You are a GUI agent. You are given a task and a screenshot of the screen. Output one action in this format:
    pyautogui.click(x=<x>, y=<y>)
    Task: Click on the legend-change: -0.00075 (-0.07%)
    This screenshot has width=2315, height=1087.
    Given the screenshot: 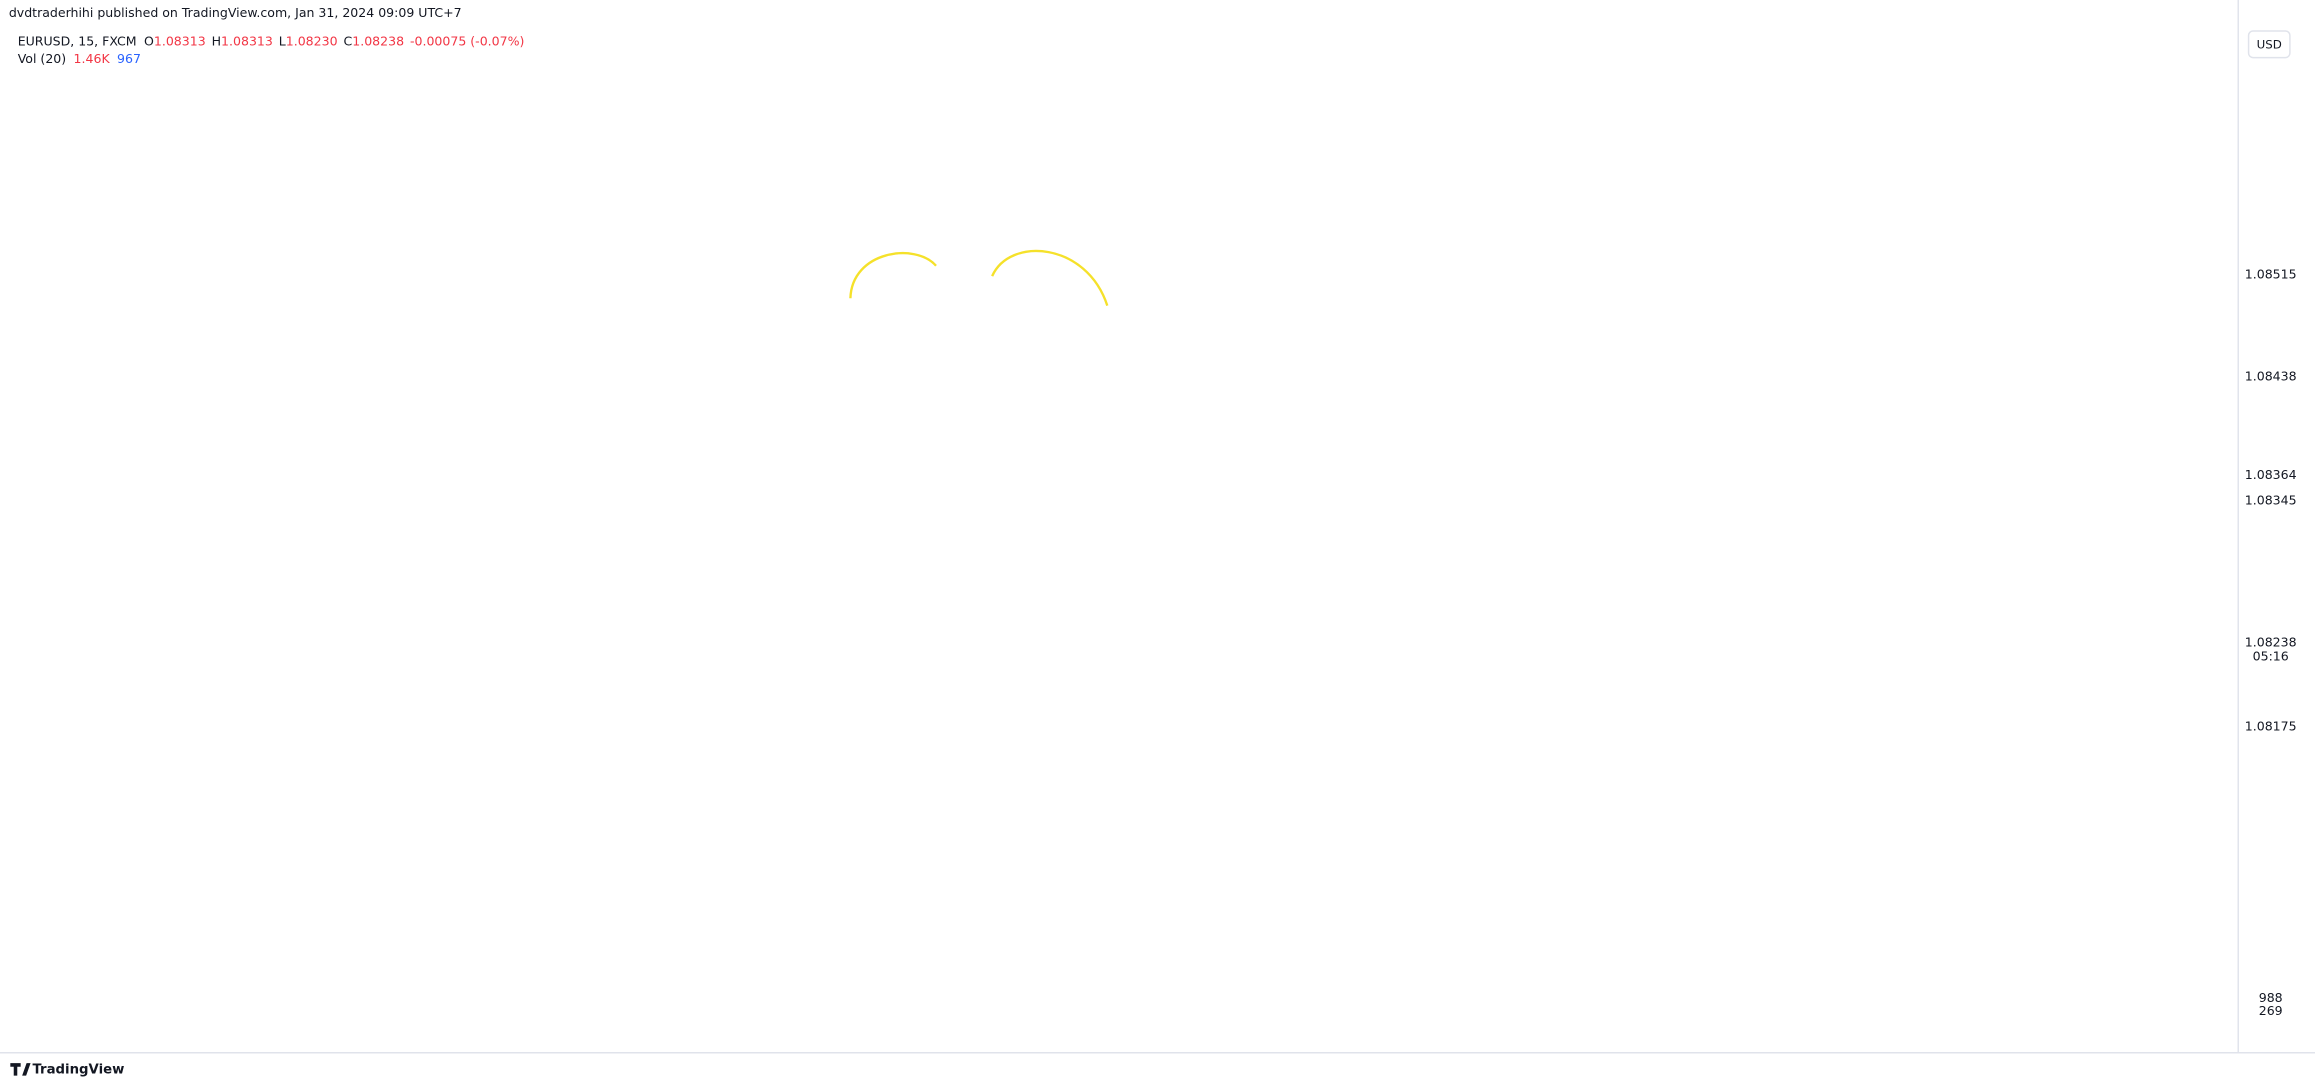 What is the action you would take?
    pyautogui.click(x=467, y=40)
    